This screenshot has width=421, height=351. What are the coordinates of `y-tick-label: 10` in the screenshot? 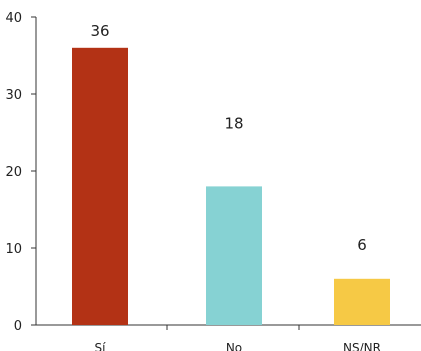 It's located at (13, 249).